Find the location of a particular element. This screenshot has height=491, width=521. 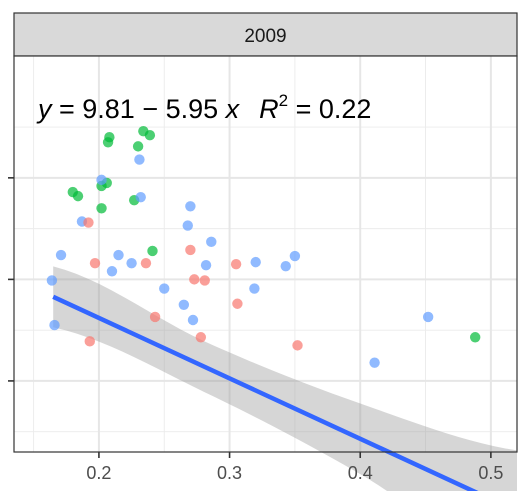

facet-title: 2009 is located at coordinates (265, 36).